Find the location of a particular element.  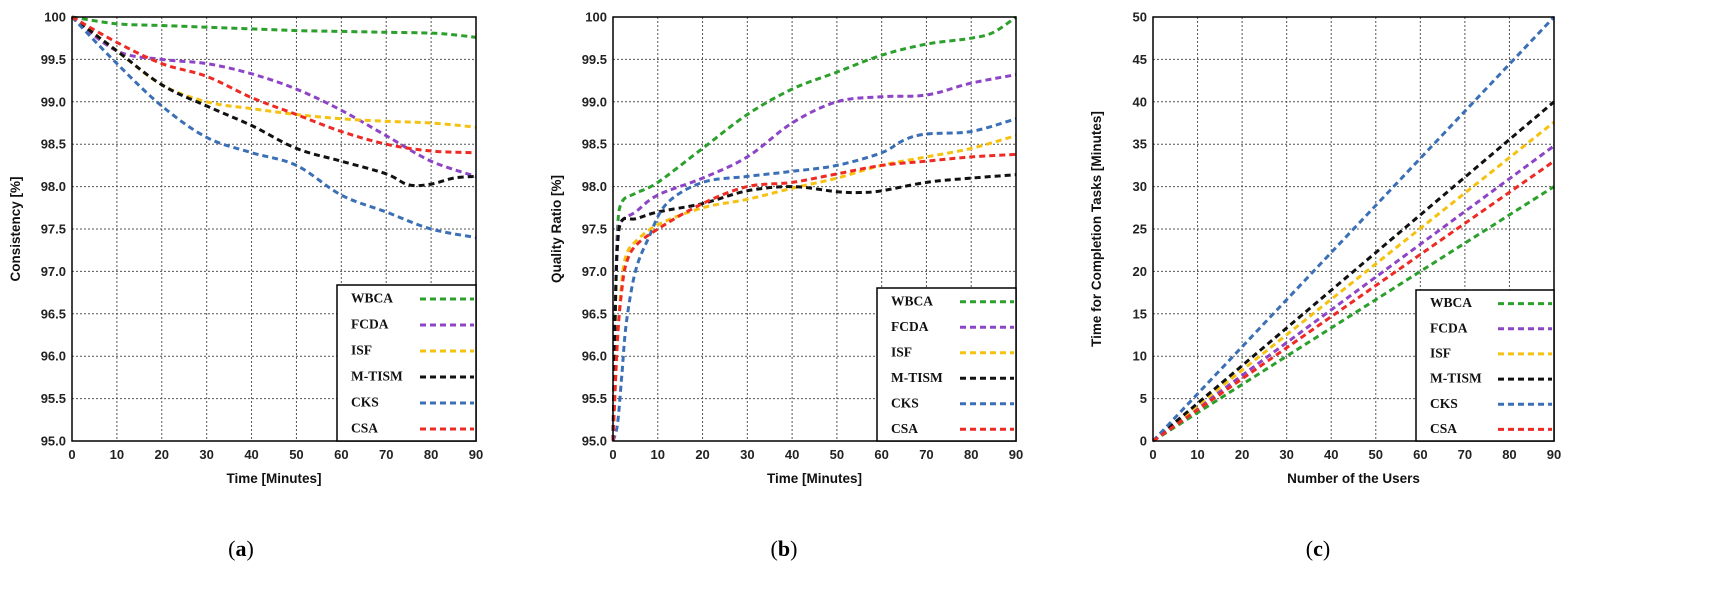

panel-letter: c is located at coordinates (1318, 548).